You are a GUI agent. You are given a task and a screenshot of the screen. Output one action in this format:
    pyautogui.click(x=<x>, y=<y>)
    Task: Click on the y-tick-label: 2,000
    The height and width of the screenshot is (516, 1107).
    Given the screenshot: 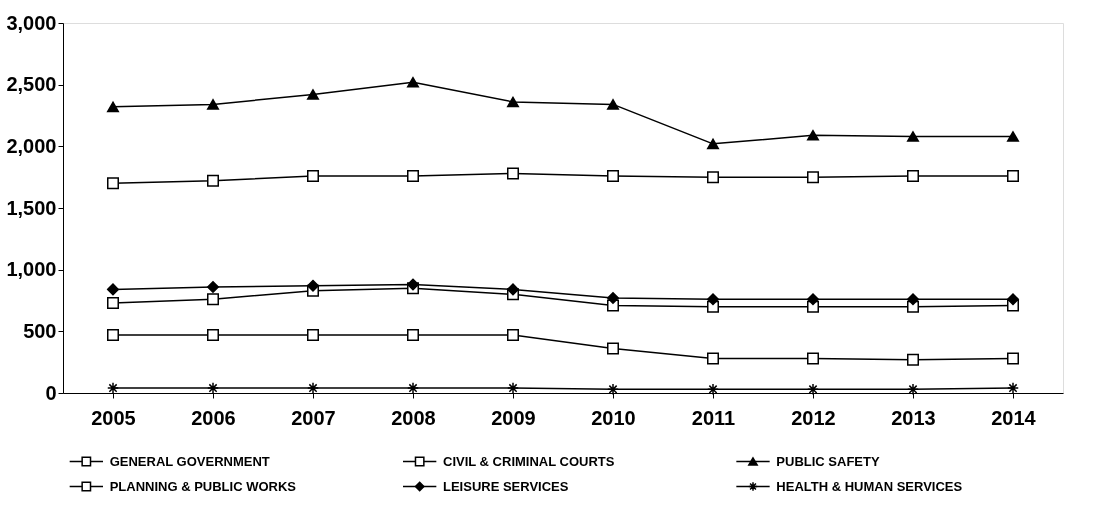 What is the action you would take?
    pyautogui.click(x=31, y=145)
    